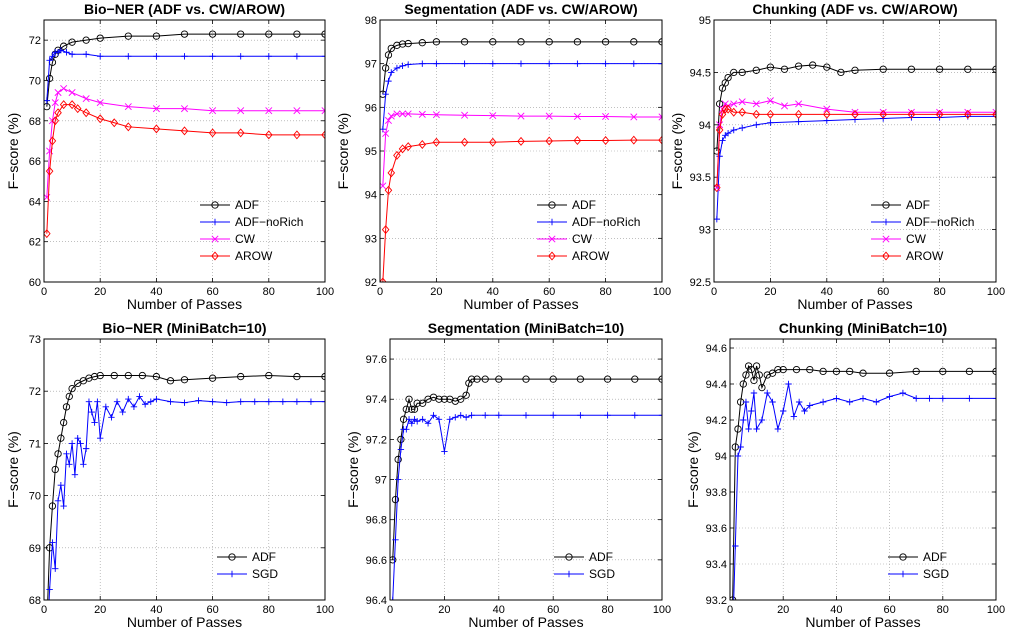 The image size is (1016, 641). I want to click on x-tick-label: 0, so click(44, 610).